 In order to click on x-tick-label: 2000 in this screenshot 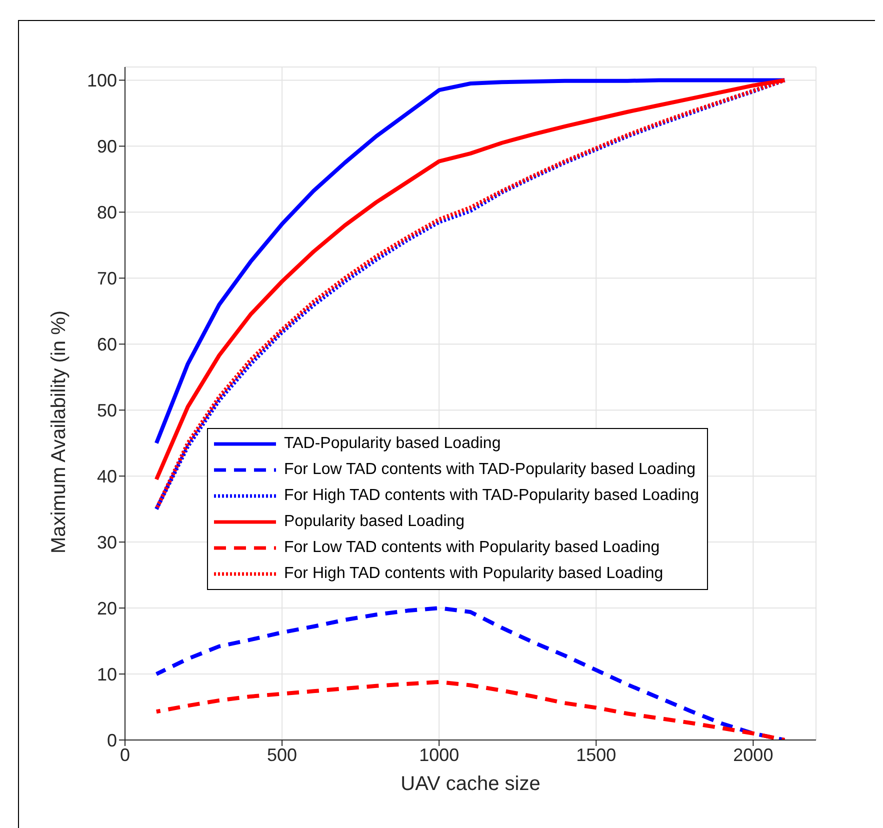, I will do `click(753, 754)`.